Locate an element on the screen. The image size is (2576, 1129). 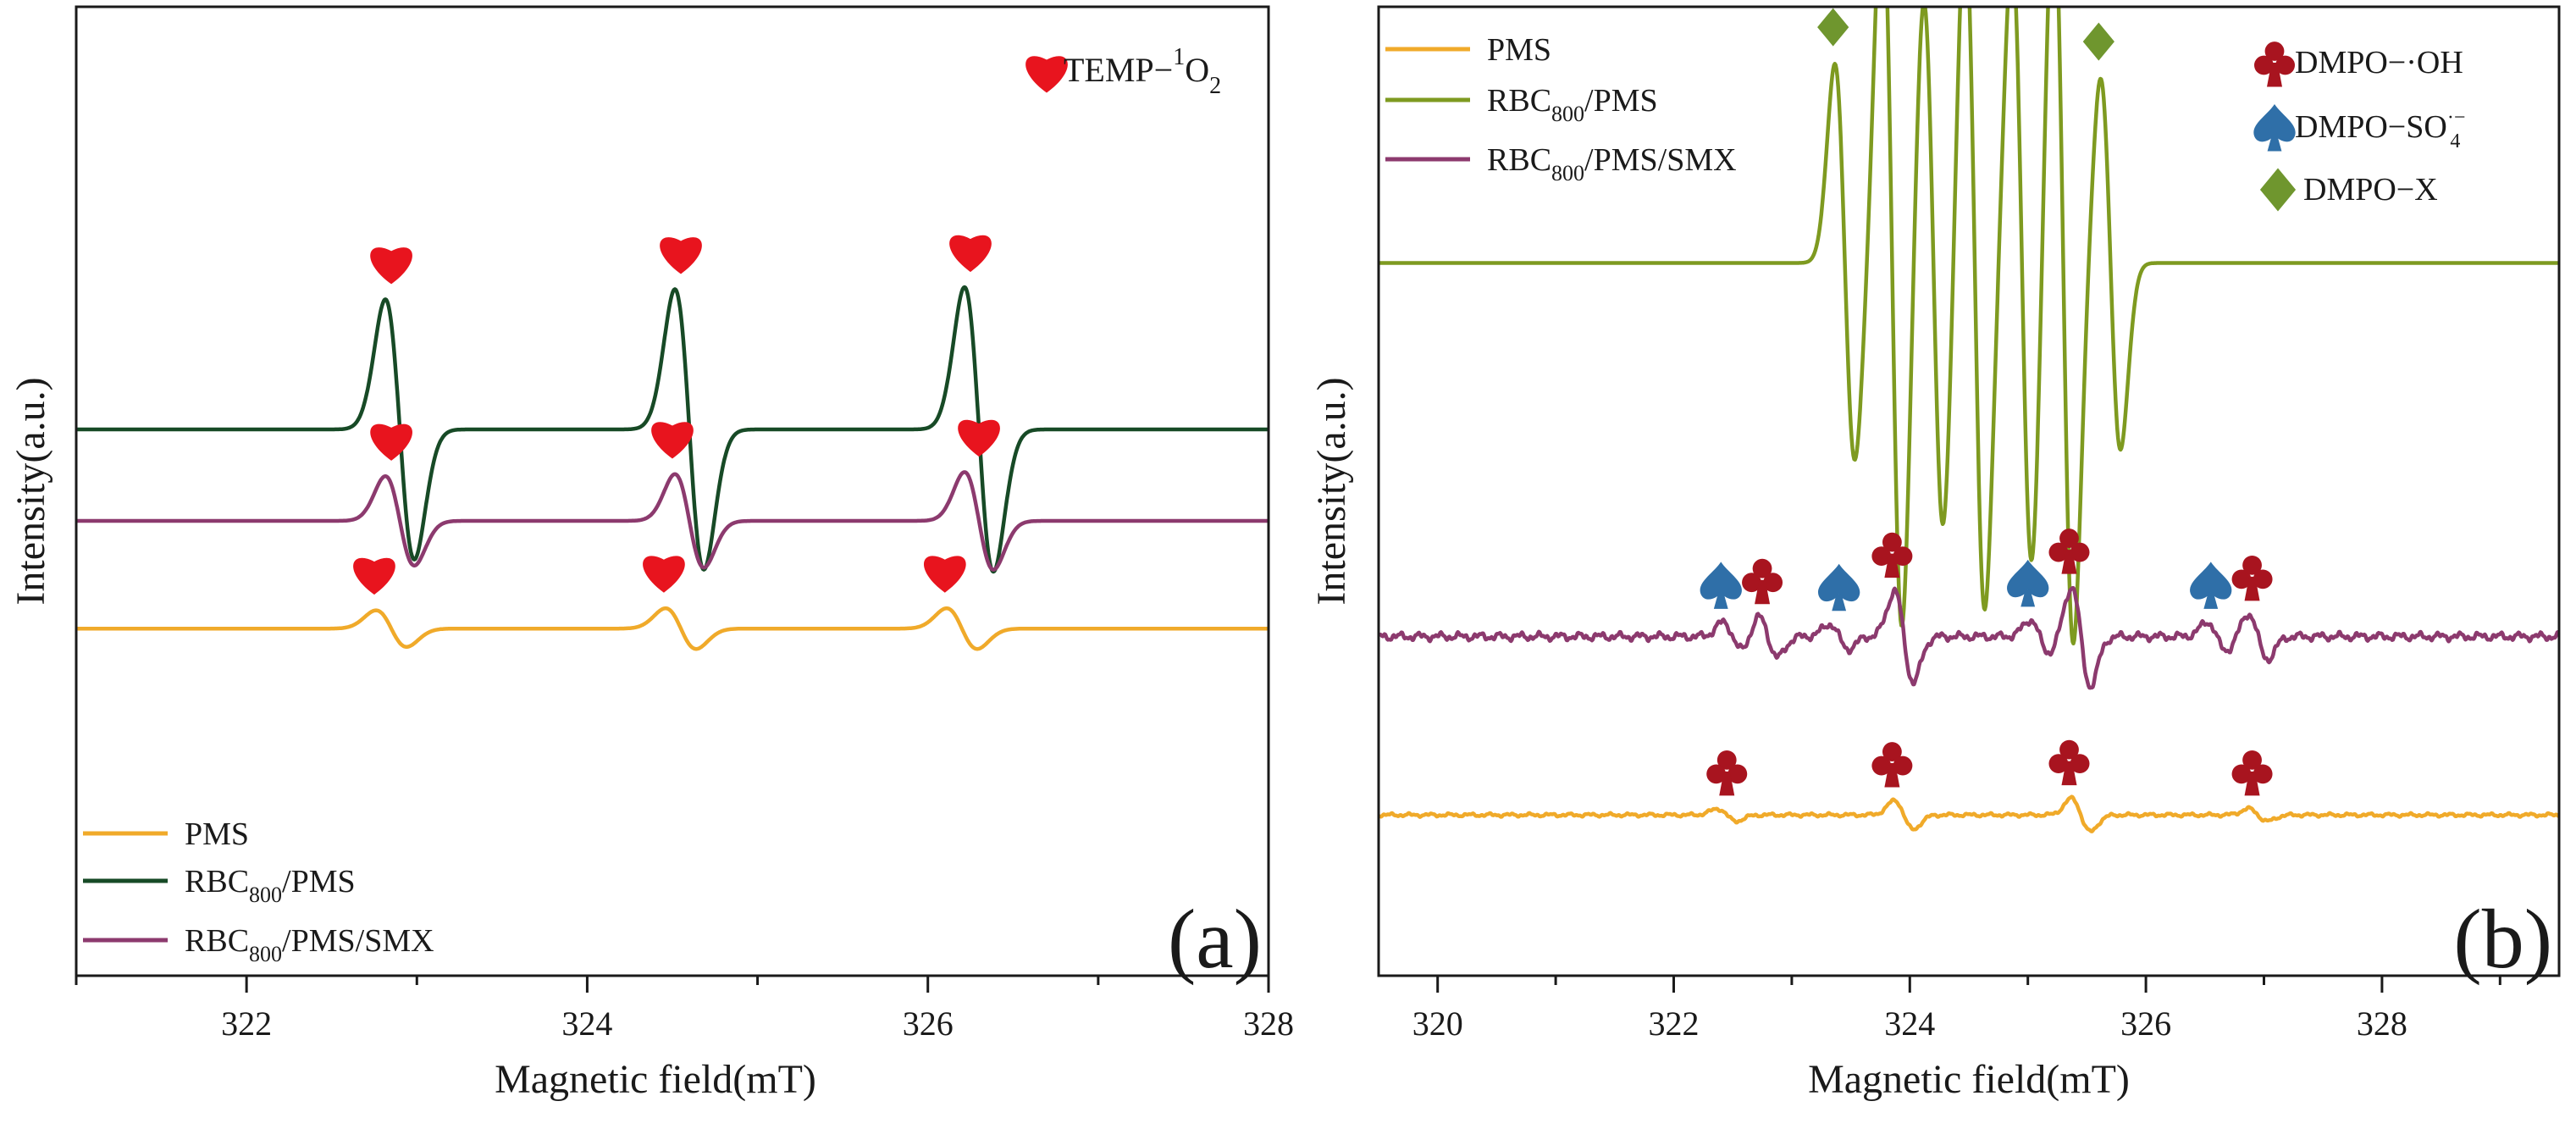
marker-legend-label: DMPO−X is located at coordinates (2370, 190).